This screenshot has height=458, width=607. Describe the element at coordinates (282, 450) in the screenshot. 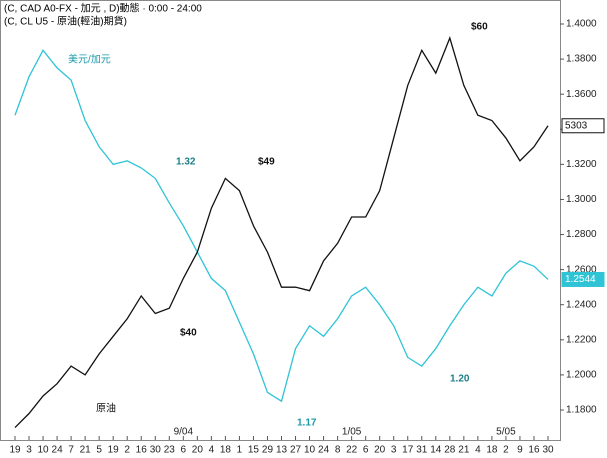

I see `x-tick-label: 13` at that location.